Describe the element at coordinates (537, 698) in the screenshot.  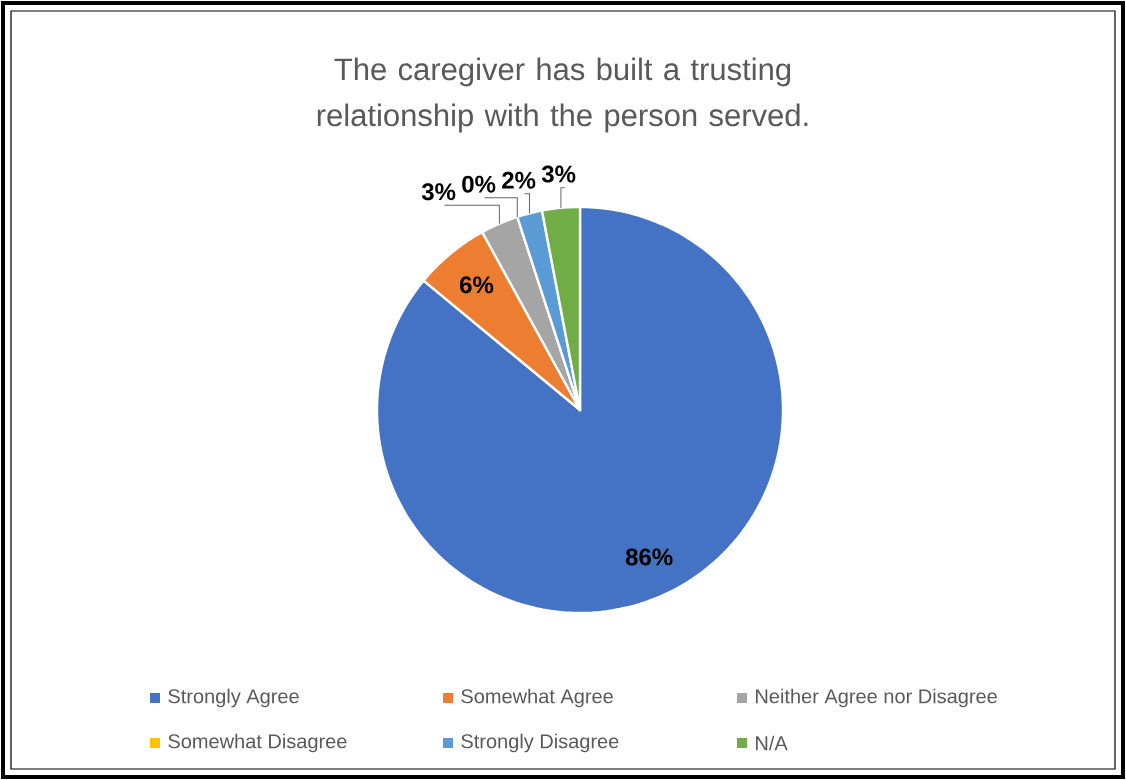
I see `legend-label: Somewhat Agree` at that location.